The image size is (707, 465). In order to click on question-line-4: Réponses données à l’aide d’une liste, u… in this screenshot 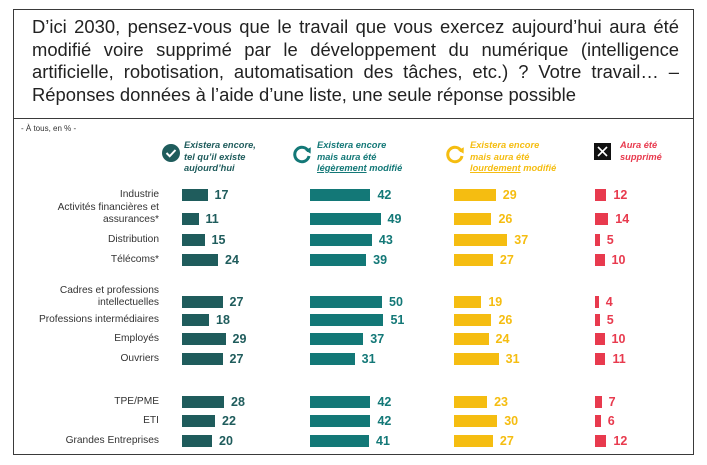, I will do `click(304, 94)`.